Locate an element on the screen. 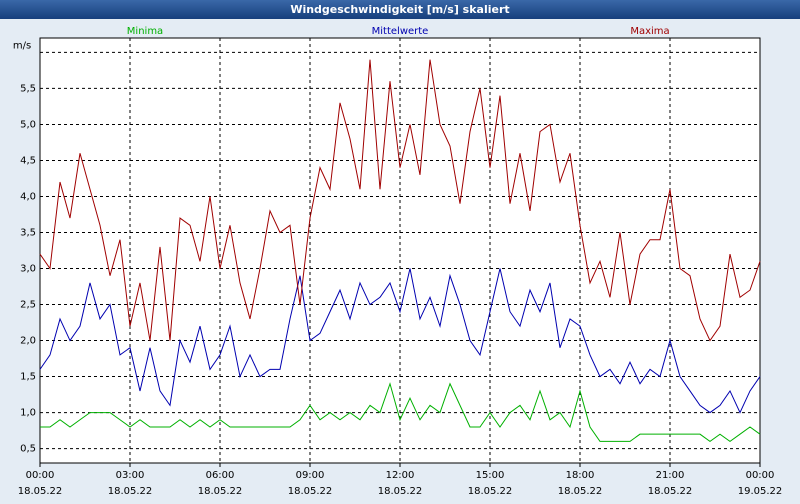 The width and height of the screenshot is (800, 504). y-tick-label: 5,5 is located at coordinates (28, 88).